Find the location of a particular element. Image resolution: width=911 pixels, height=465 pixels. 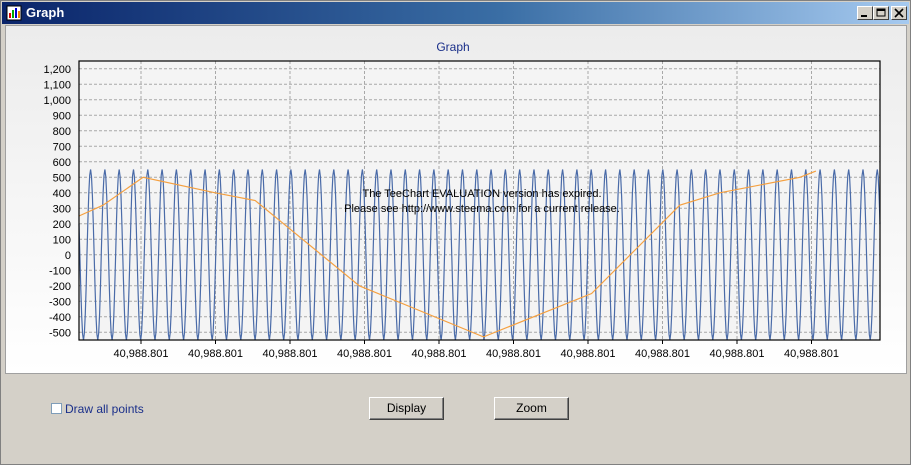

maximize-button is located at coordinates (881, 13).